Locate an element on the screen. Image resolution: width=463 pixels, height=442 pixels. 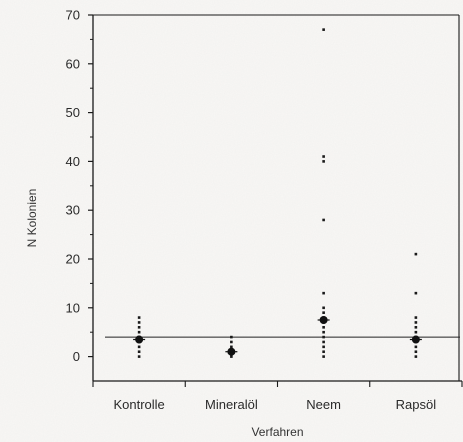
y-axis-title: N Kolonien is located at coordinates (32, 218).